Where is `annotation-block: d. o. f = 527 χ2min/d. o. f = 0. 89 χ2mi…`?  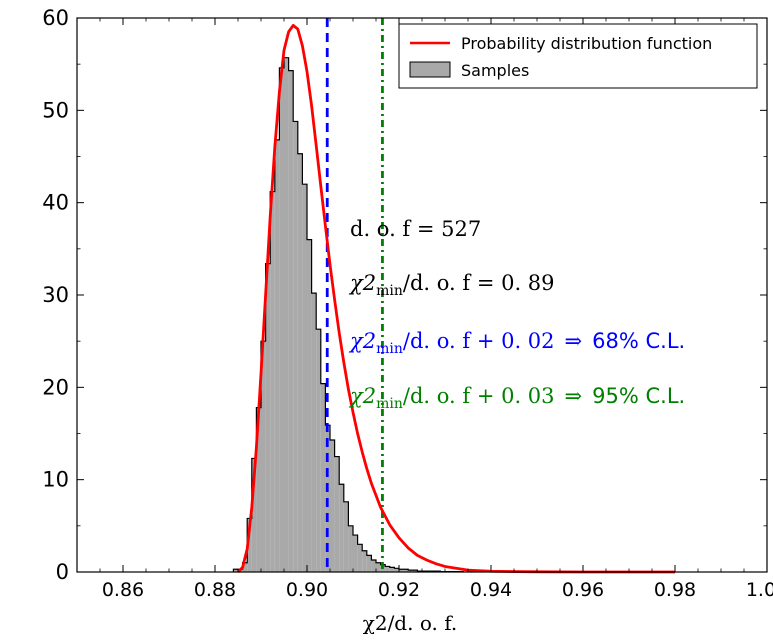 annotation-block: d. o. f = 527 χ2min/d. o. f = 0. 89 χ2mi… is located at coordinates (516, 314).